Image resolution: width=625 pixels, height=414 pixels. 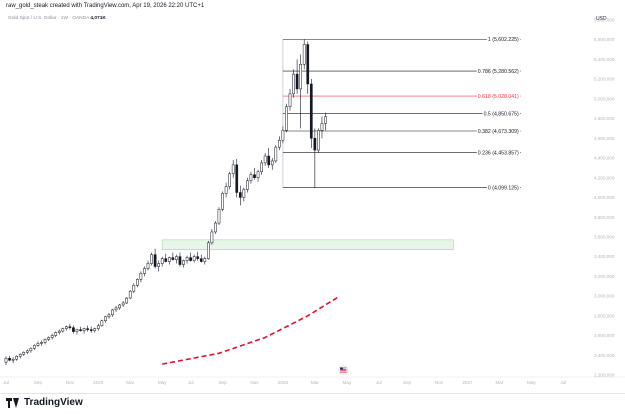 What do you see at coordinates (251, 330) in the screenshot?
I see `trend-line` at bounding box center [251, 330].